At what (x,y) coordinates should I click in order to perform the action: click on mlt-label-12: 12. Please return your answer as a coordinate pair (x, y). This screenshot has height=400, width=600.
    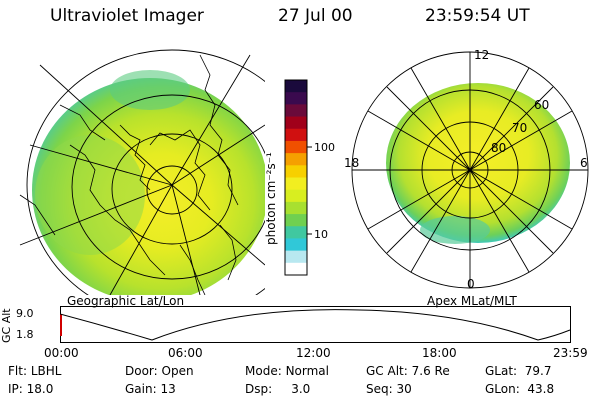
    Looking at the image, I should click on (481, 55).